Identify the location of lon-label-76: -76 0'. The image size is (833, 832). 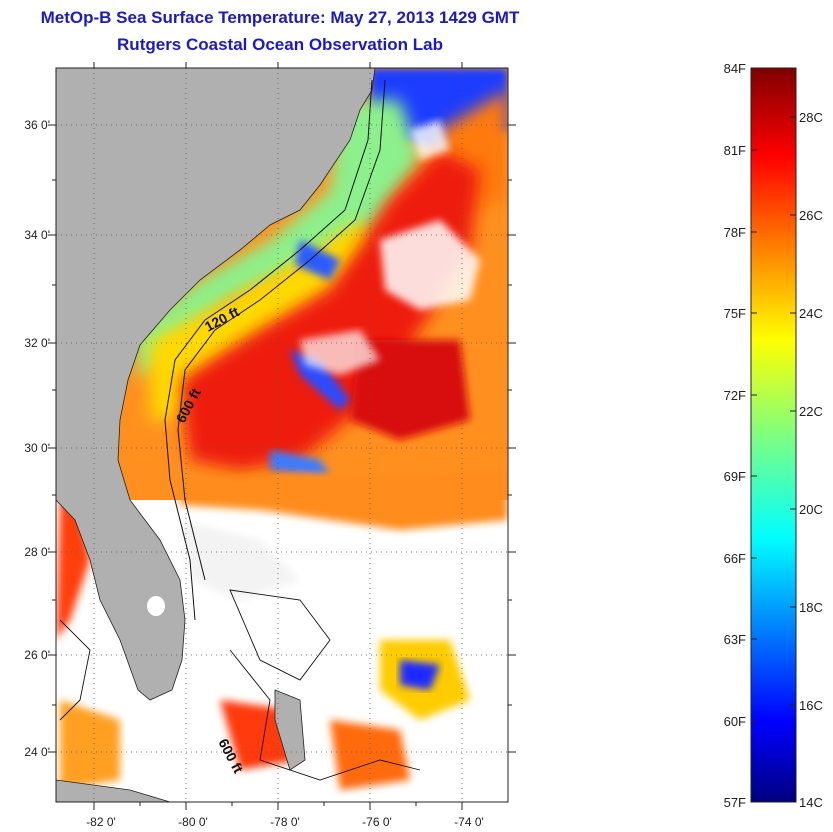
(377, 822).